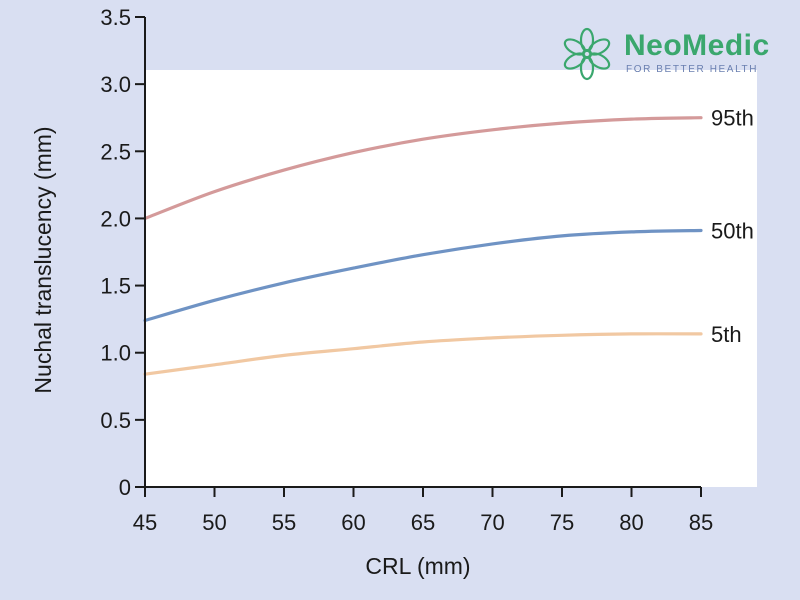  What do you see at coordinates (692, 69) in the screenshot?
I see `logo-tagline: FOR BETTER HEALTH` at bounding box center [692, 69].